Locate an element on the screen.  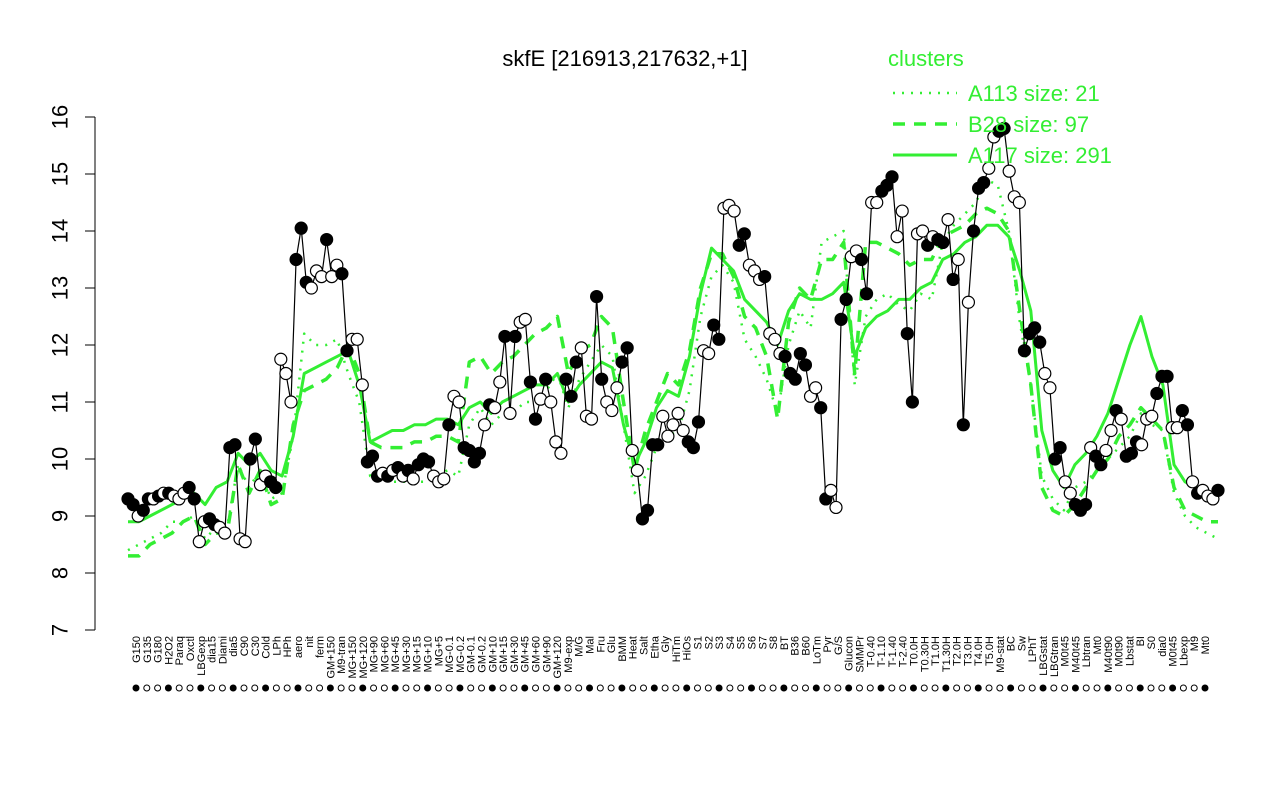
legend-label: A117 size: 291 is located at coordinates (1040, 155).